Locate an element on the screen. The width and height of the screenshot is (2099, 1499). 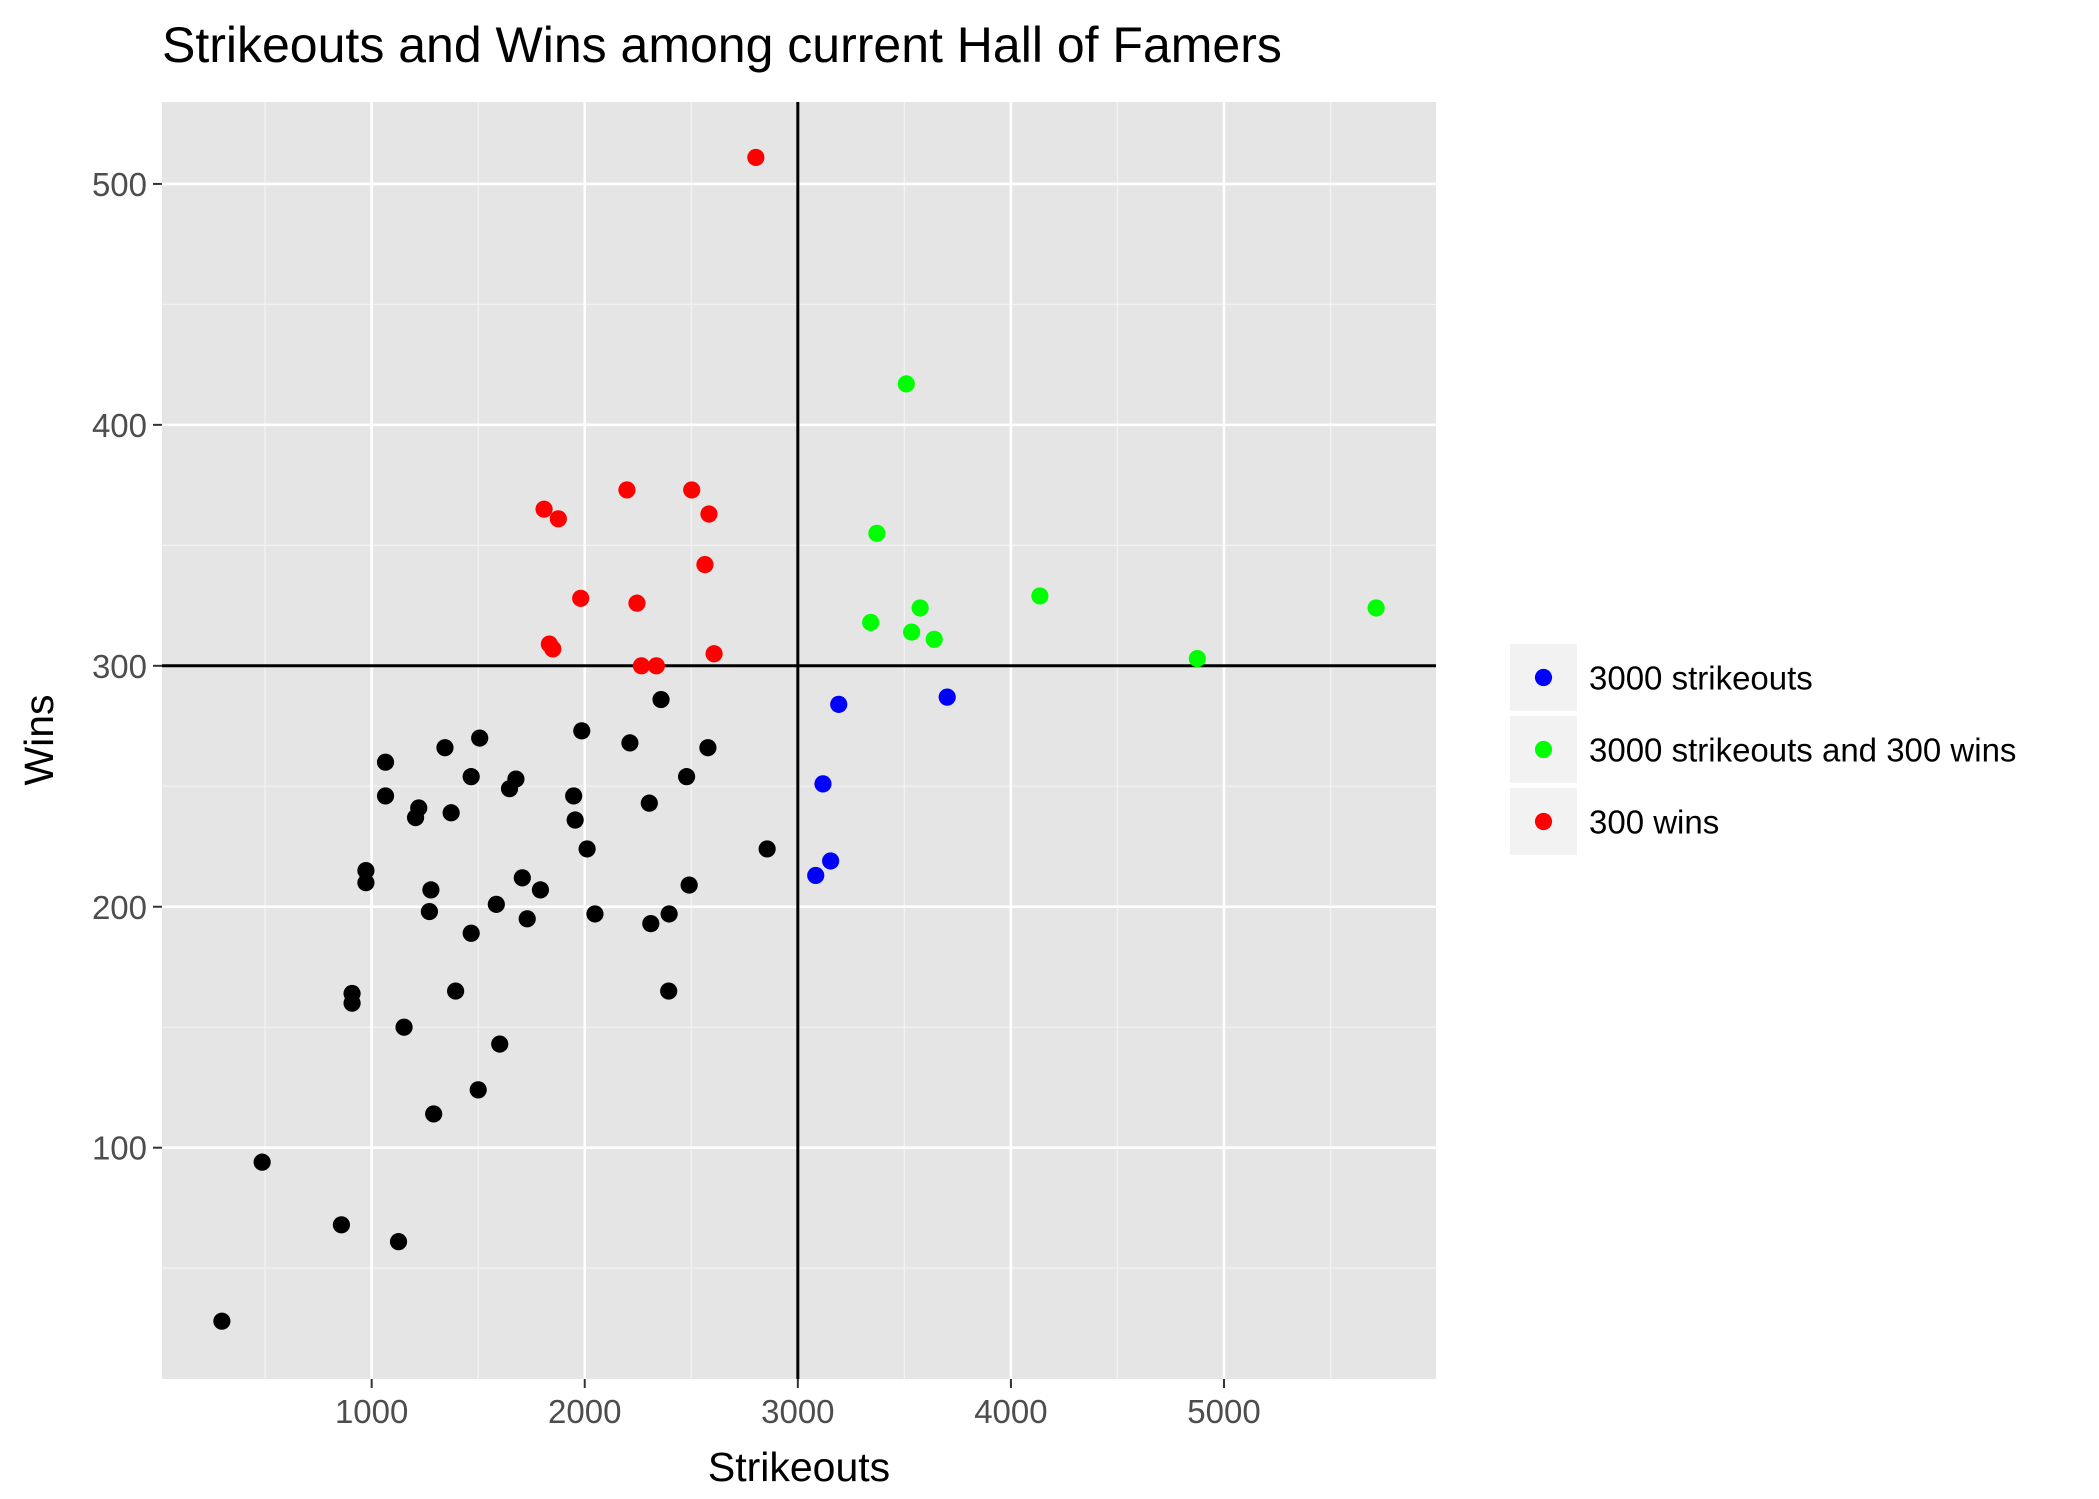
x-tick-label: 3000 is located at coordinates (797, 1411).